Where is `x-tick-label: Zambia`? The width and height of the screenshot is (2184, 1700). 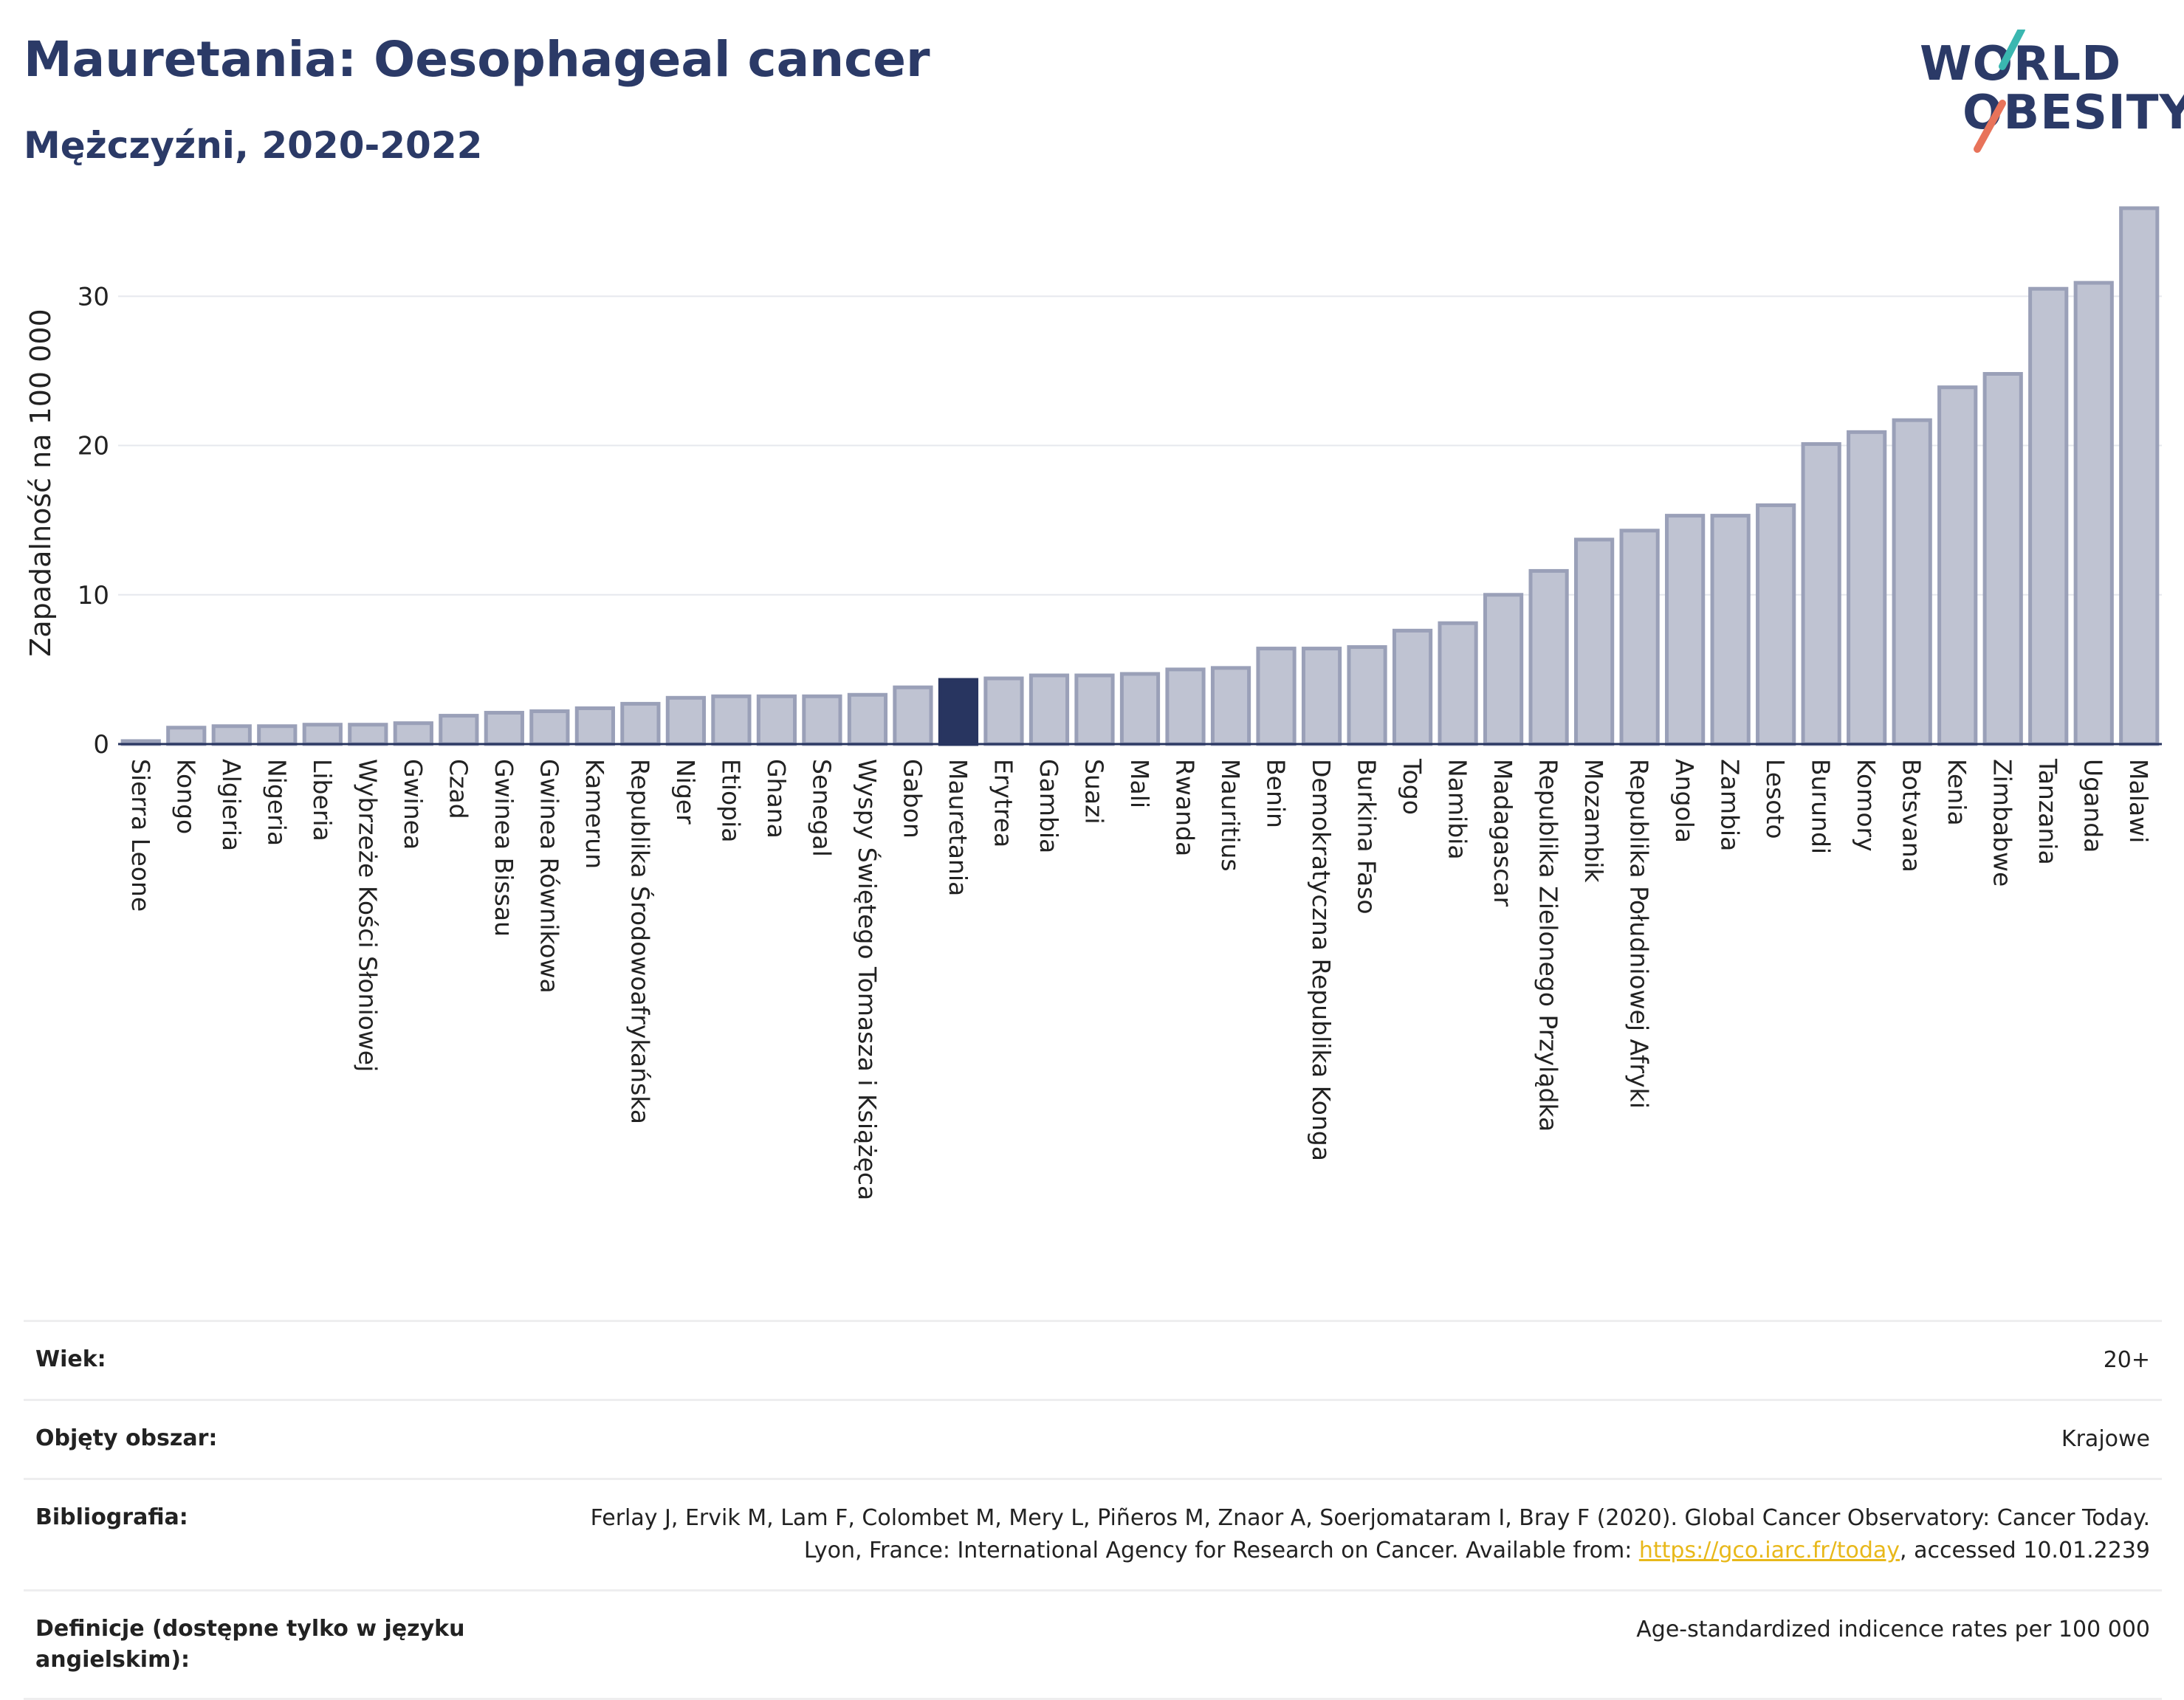
x-tick-label: Zambia is located at coordinates (1730, 805).